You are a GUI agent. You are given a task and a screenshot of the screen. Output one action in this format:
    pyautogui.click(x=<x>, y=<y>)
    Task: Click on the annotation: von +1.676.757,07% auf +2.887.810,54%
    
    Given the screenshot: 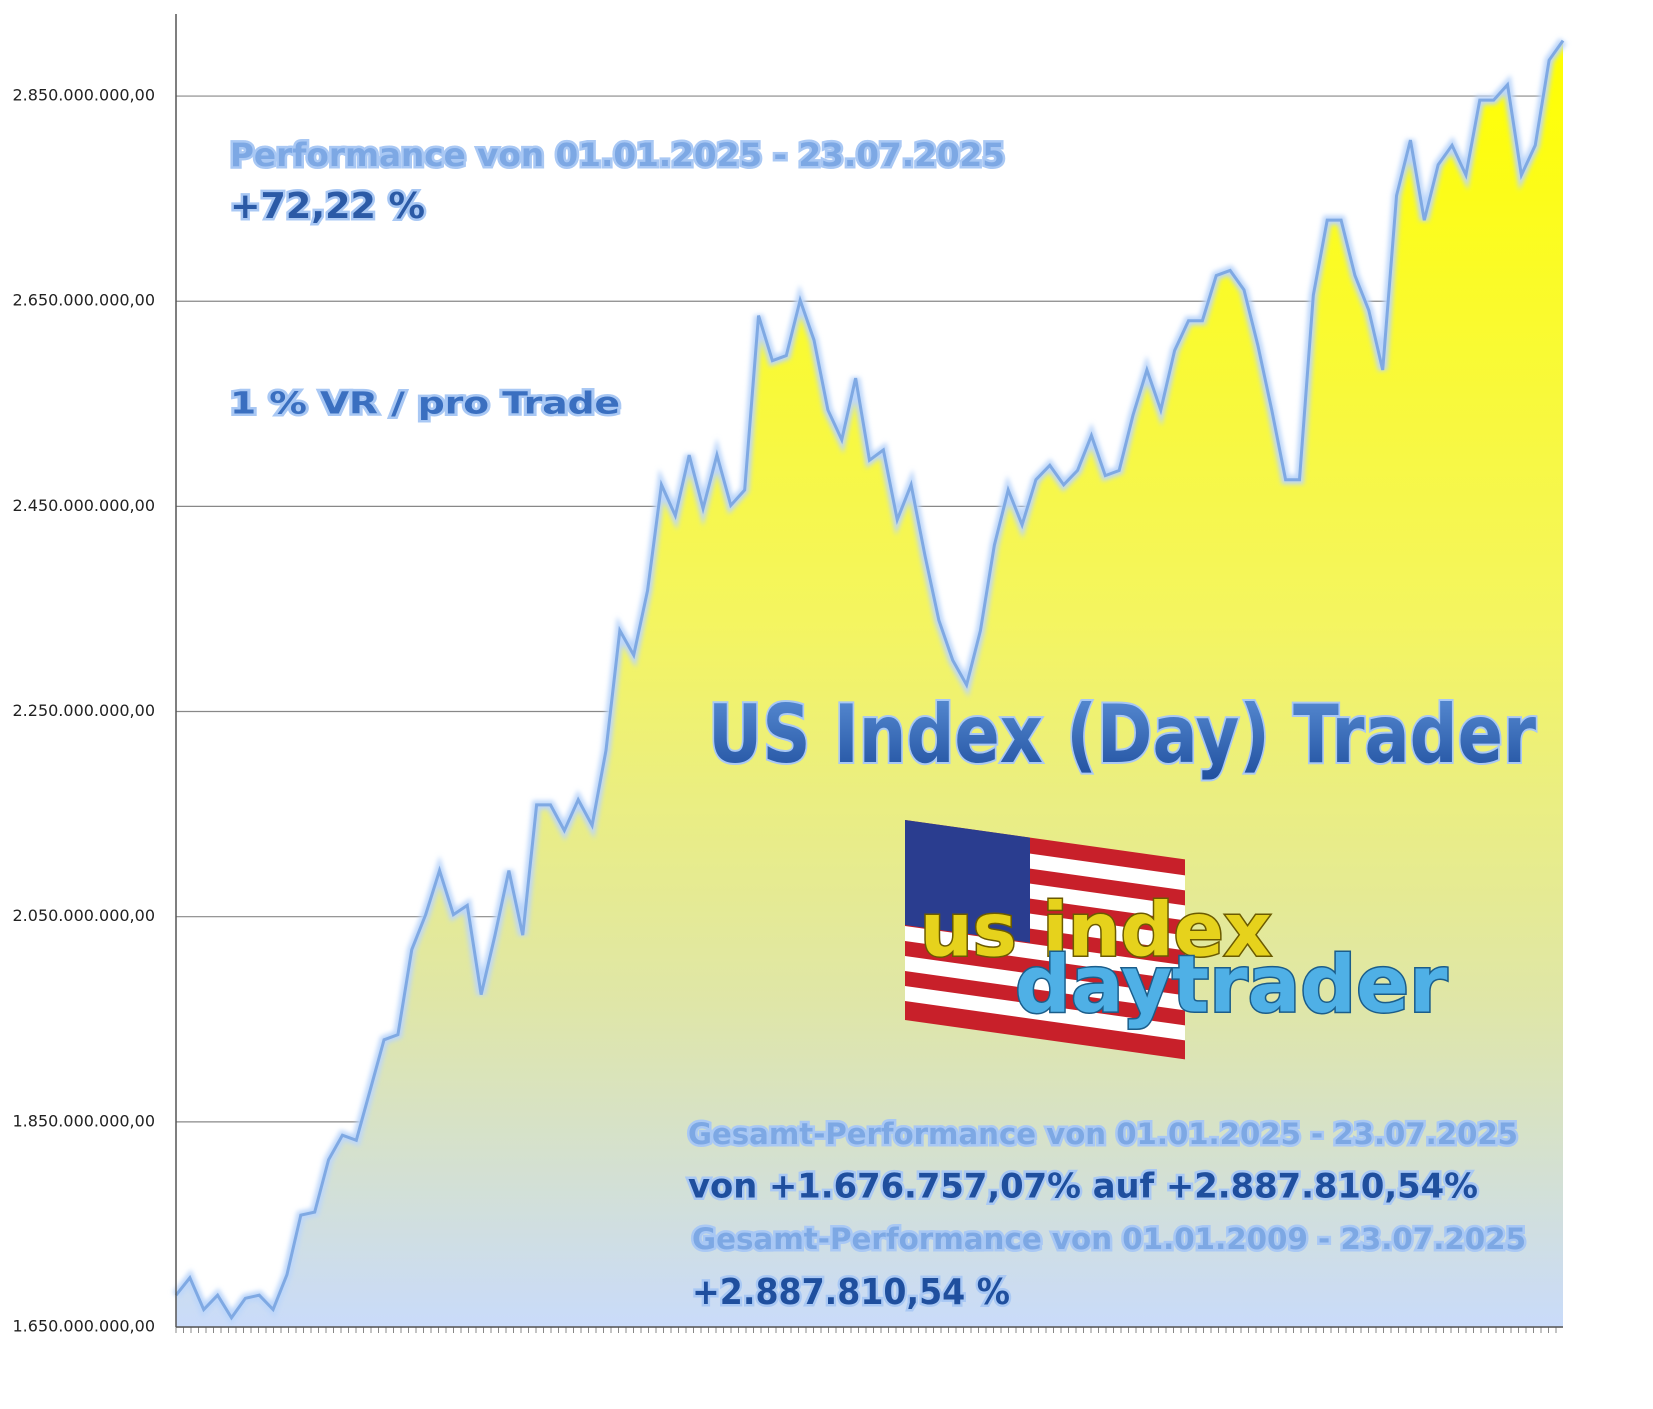 What is the action you would take?
    pyautogui.click(x=1083, y=1187)
    